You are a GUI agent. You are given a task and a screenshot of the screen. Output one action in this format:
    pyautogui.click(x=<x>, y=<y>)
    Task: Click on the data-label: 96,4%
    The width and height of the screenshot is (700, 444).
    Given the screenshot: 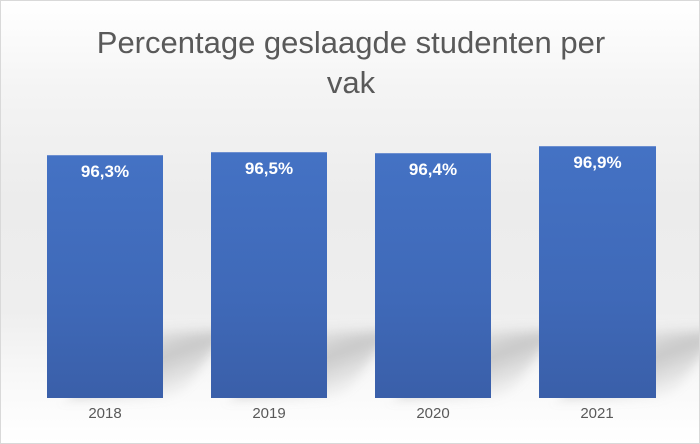 What is the action you would take?
    pyautogui.click(x=433, y=169)
    